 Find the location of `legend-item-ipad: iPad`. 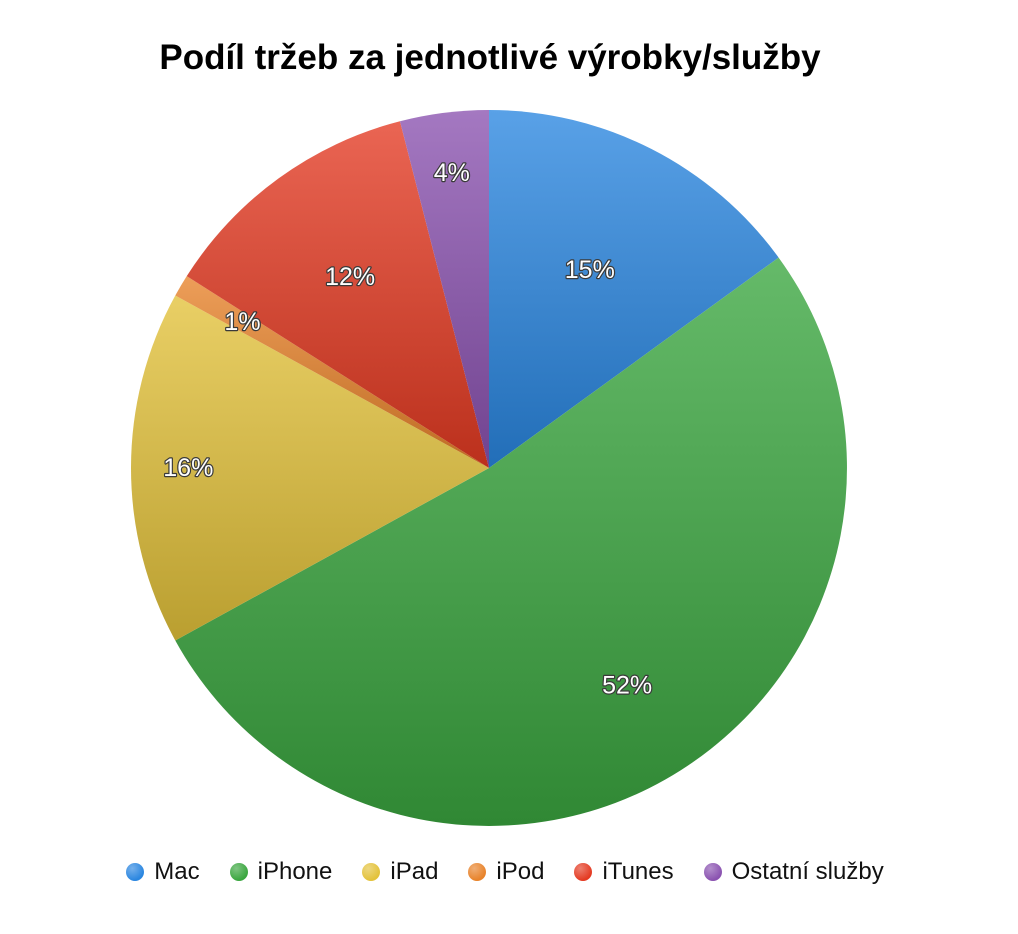

legend-item-ipad: iPad is located at coordinates (400, 872).